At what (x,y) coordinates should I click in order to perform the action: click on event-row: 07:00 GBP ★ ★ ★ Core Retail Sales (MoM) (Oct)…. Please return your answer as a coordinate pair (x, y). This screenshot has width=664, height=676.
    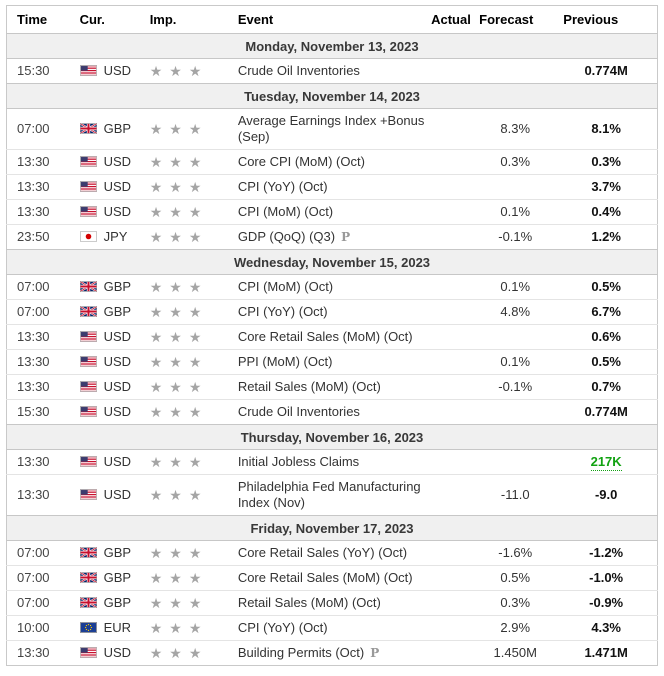
    Looking at the image, I should click on (332, 578).